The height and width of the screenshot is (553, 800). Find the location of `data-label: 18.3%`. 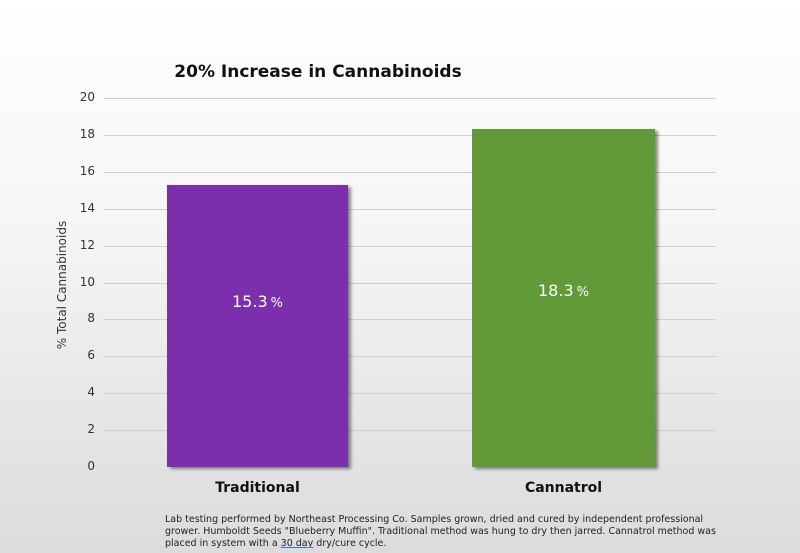

data-label: 18.3% is located at coordinates (563, 290).